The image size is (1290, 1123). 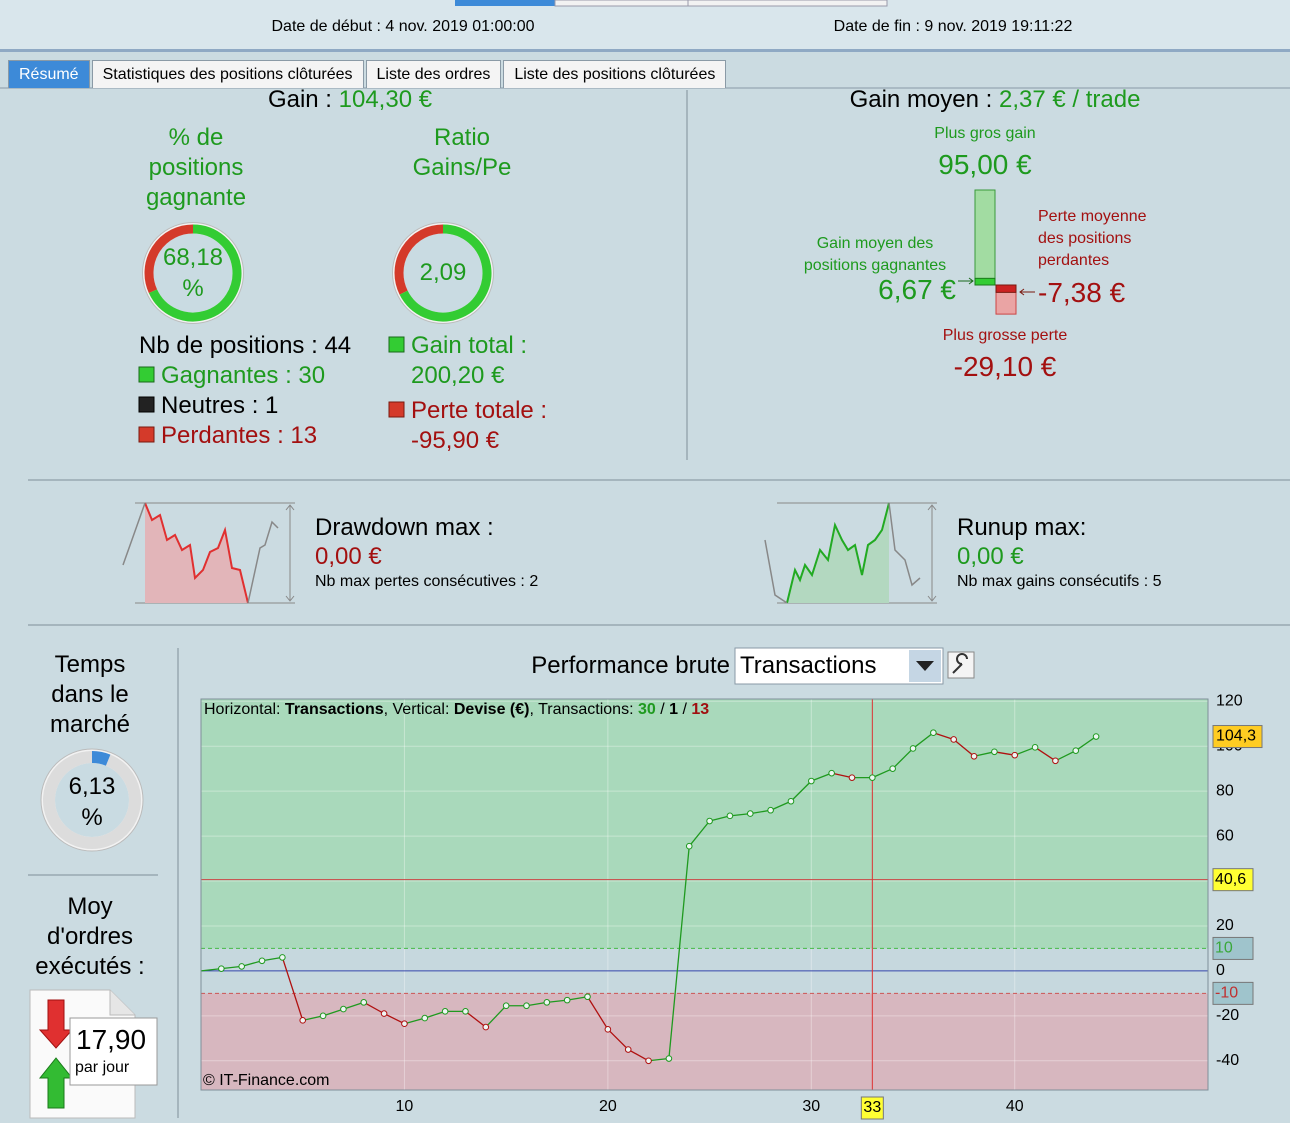 What do you see at coordinates (966, 281) in the screenshot?
I see `arrow` at bounding box center [966, 281].